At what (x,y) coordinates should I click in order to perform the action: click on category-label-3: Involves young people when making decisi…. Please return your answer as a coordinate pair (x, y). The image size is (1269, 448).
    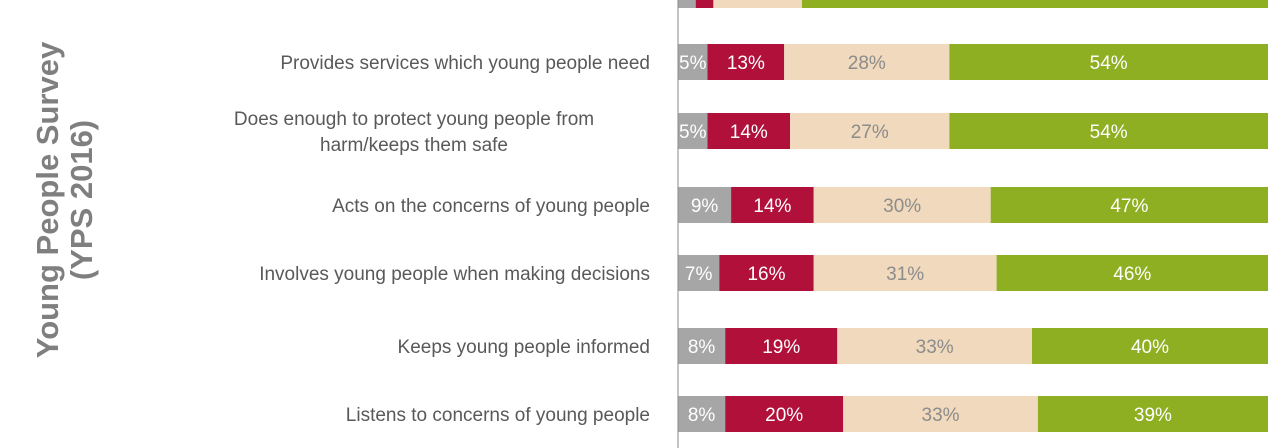
    Looking at the image, I should click on (454, 274).